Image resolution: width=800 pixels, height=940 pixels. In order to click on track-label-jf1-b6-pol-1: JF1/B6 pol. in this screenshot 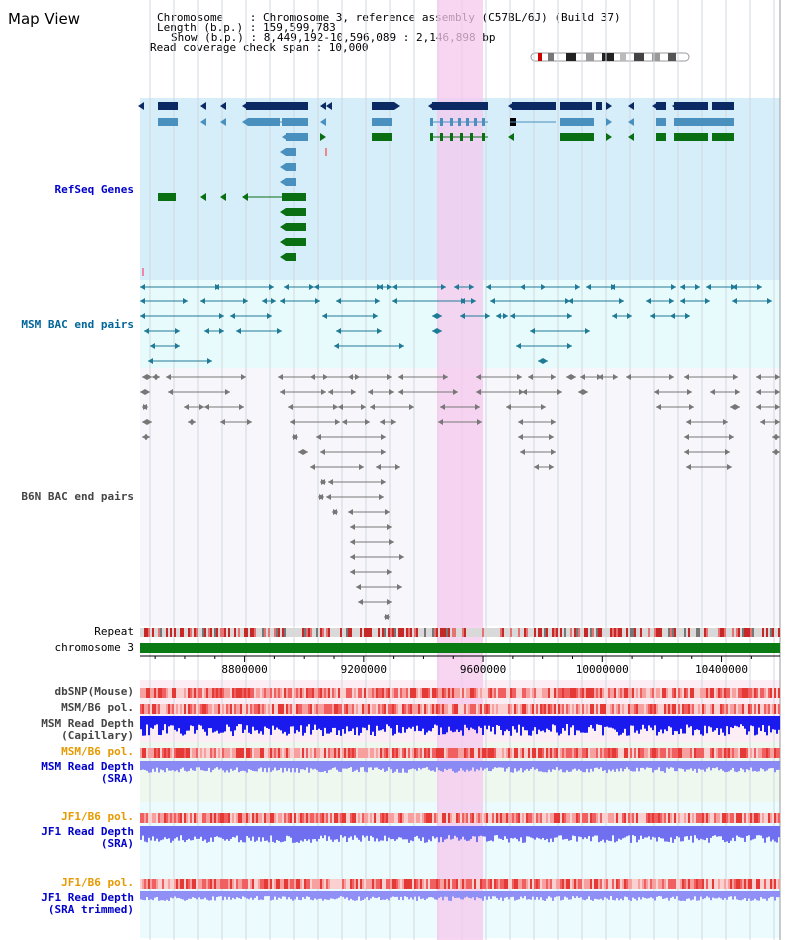, I will do `click(97, 816)`.